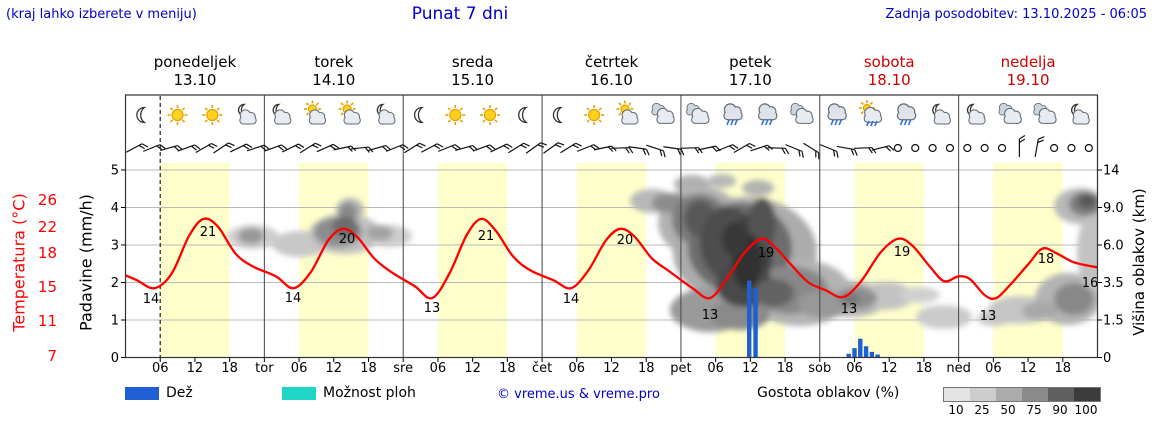 This screenshot has width=1152, height=443. What do you see at coordinates (625, 240) in the screenshot?
I see `temp-extreme-label: 20` at bounding box center [625, 240].